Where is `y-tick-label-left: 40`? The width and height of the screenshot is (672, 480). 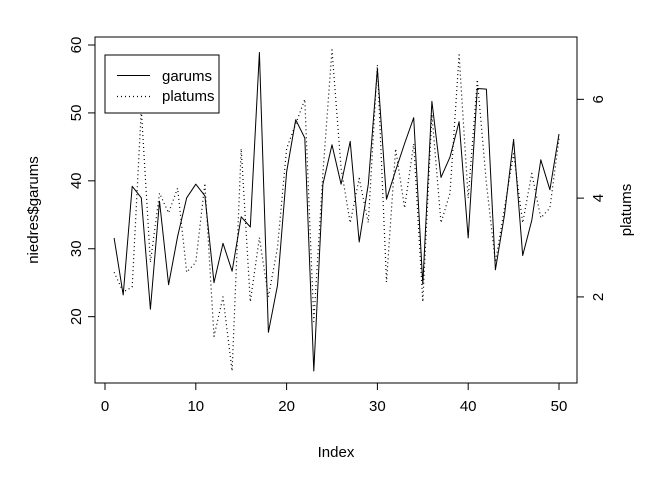
y-tick-label-left: 40 is located at coordinates (76, 180).